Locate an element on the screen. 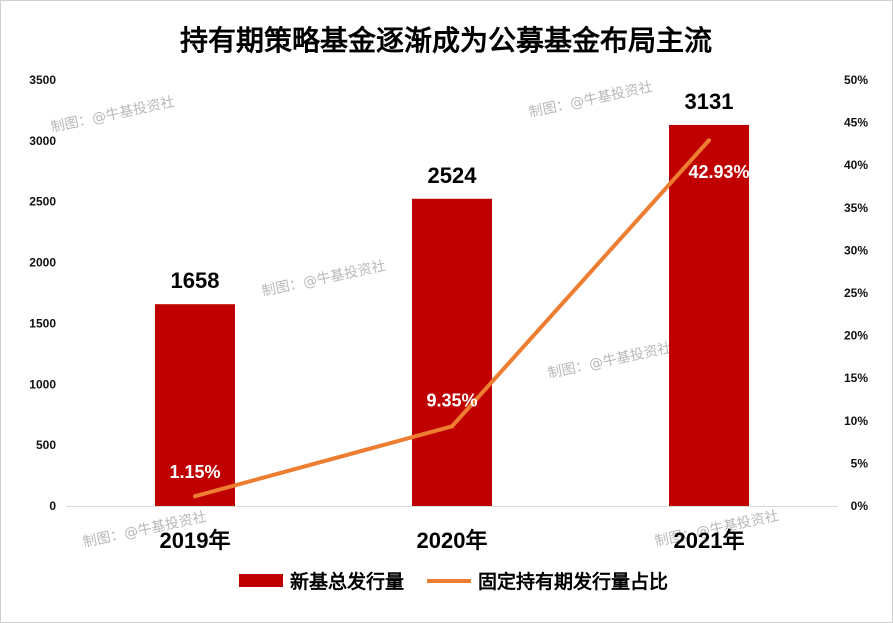 The width and height of the screenshot is (893, 623). legend: 新基总发行量 固定持有期发行量占比 is located at coordinates (453, 581).